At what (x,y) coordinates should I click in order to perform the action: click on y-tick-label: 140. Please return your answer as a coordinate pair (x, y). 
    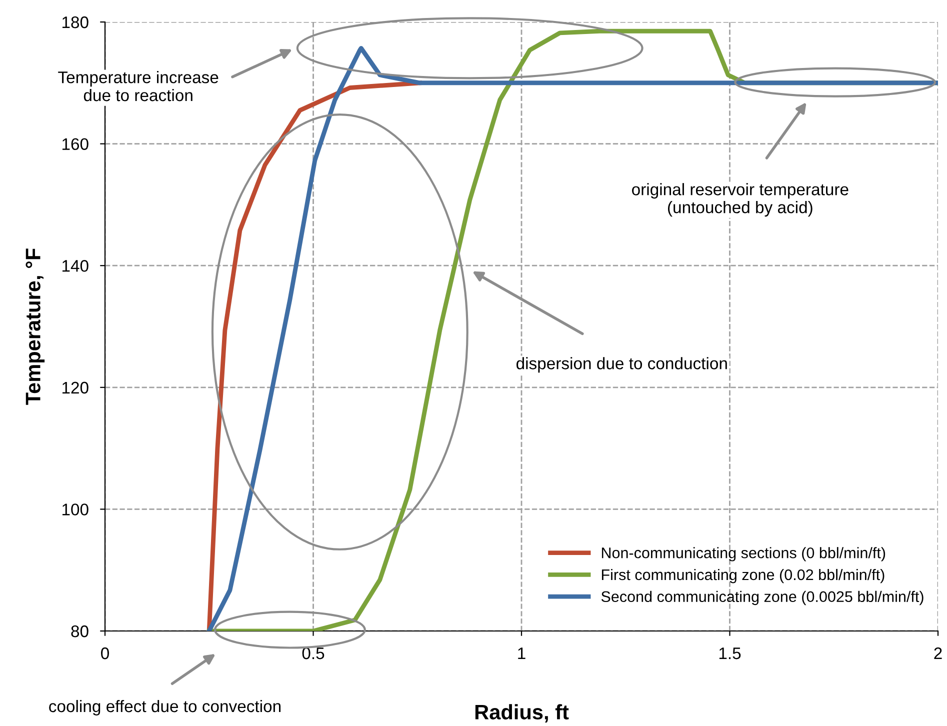
    Looking at the image, I should click on (75, 266).